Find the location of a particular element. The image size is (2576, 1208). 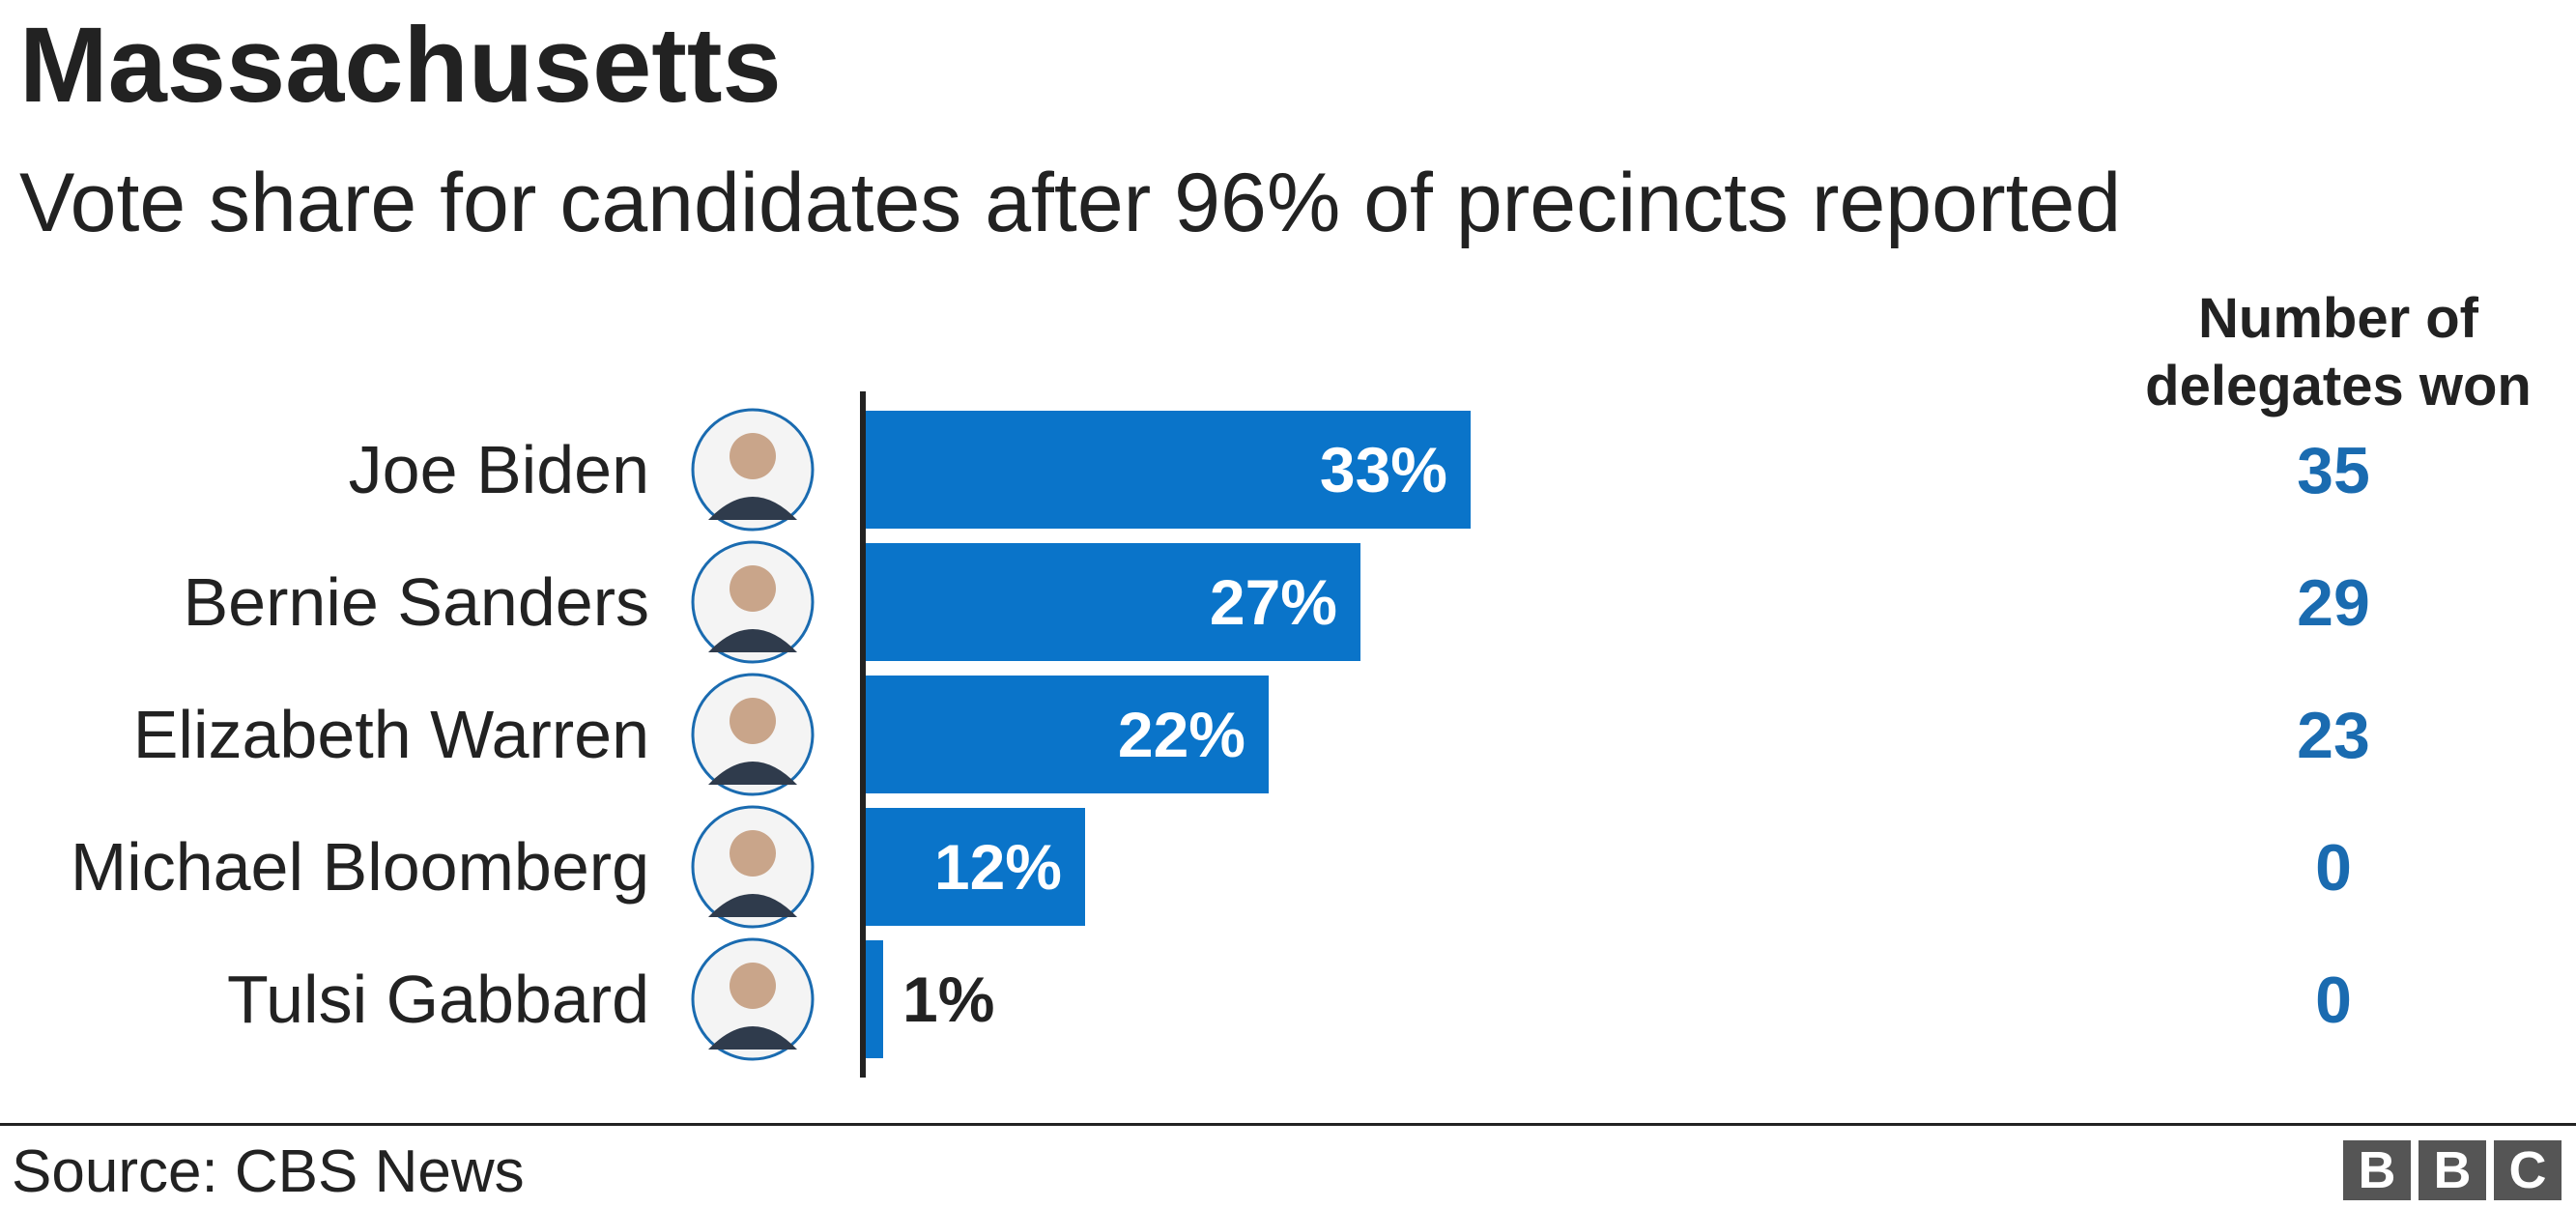

portrait-joe-biden-icon is located at coordinates (753, 470).